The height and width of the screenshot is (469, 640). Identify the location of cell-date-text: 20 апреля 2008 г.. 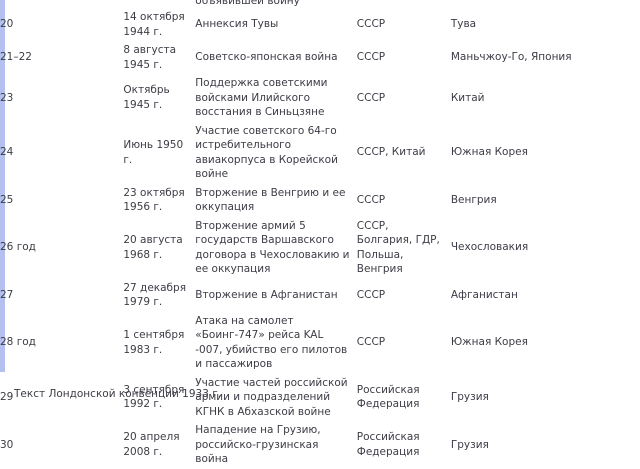
(151, 444).